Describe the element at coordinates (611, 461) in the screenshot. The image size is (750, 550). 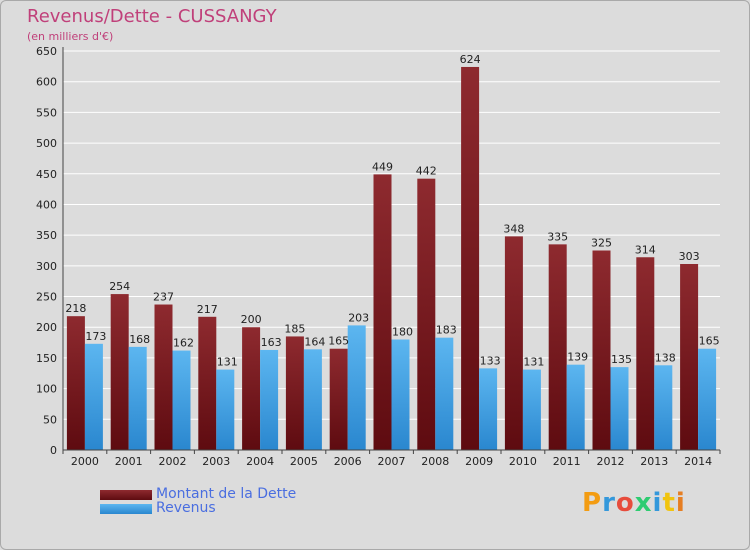
I see `x-tick-label: 2012` at that location.